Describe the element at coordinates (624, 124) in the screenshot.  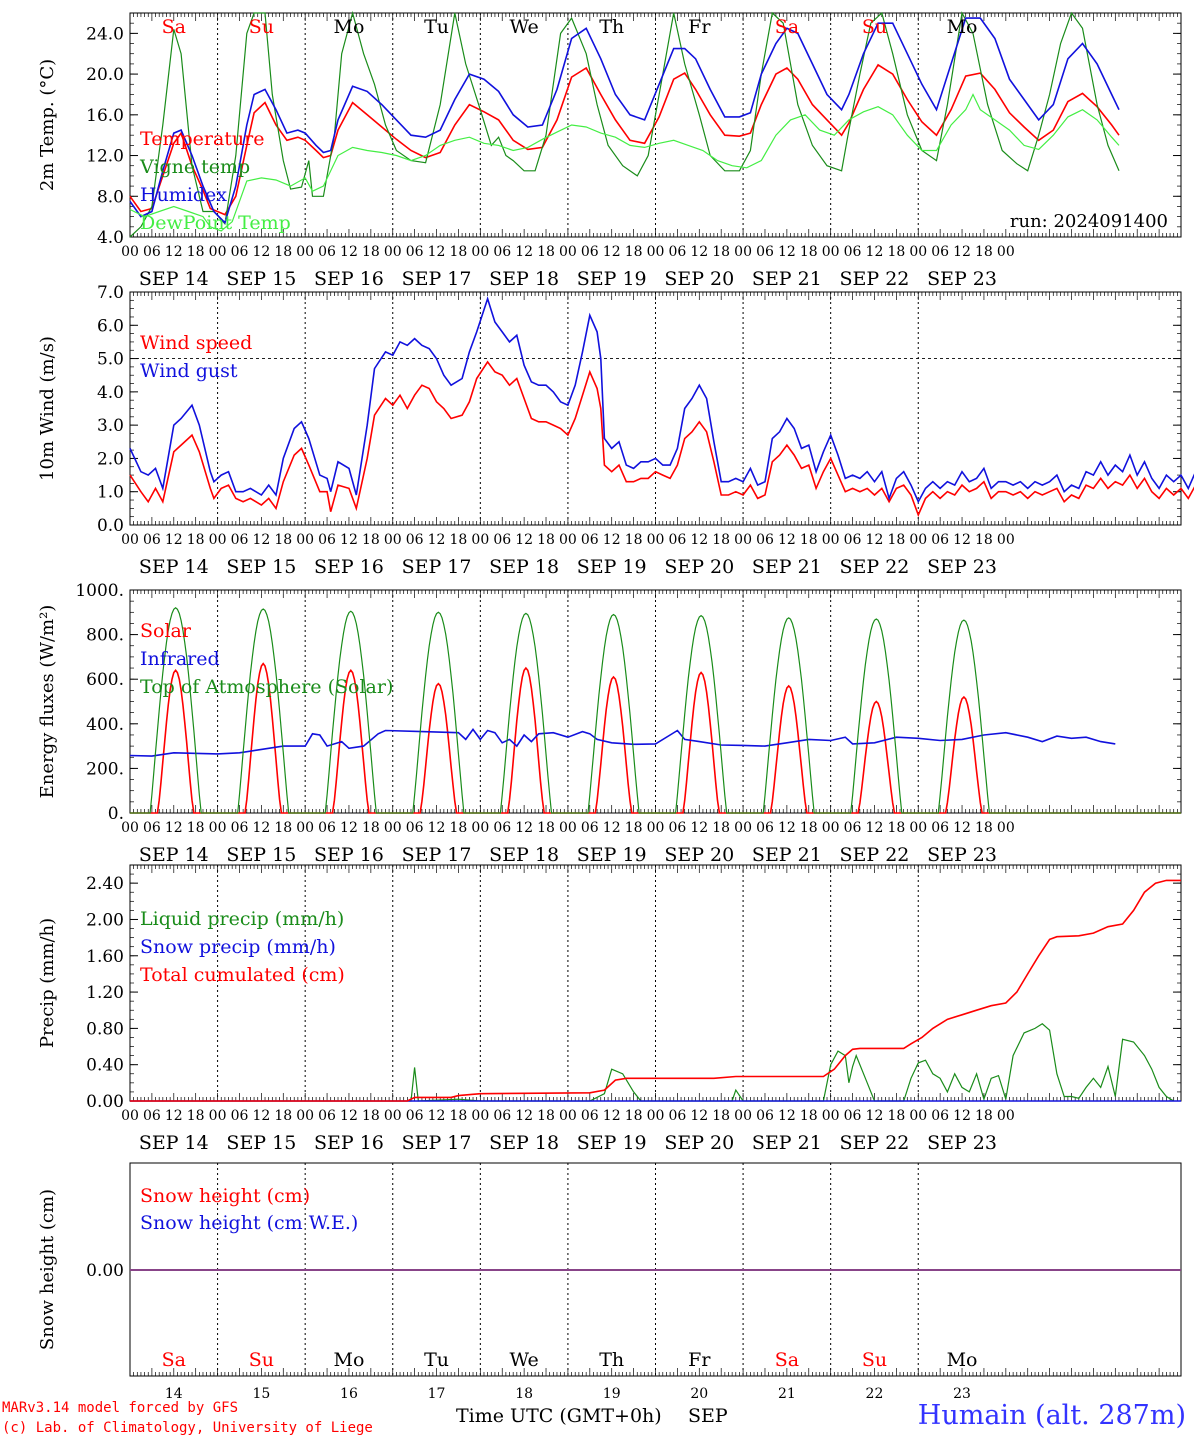
I see `series-line-vigne-temp` at that location.